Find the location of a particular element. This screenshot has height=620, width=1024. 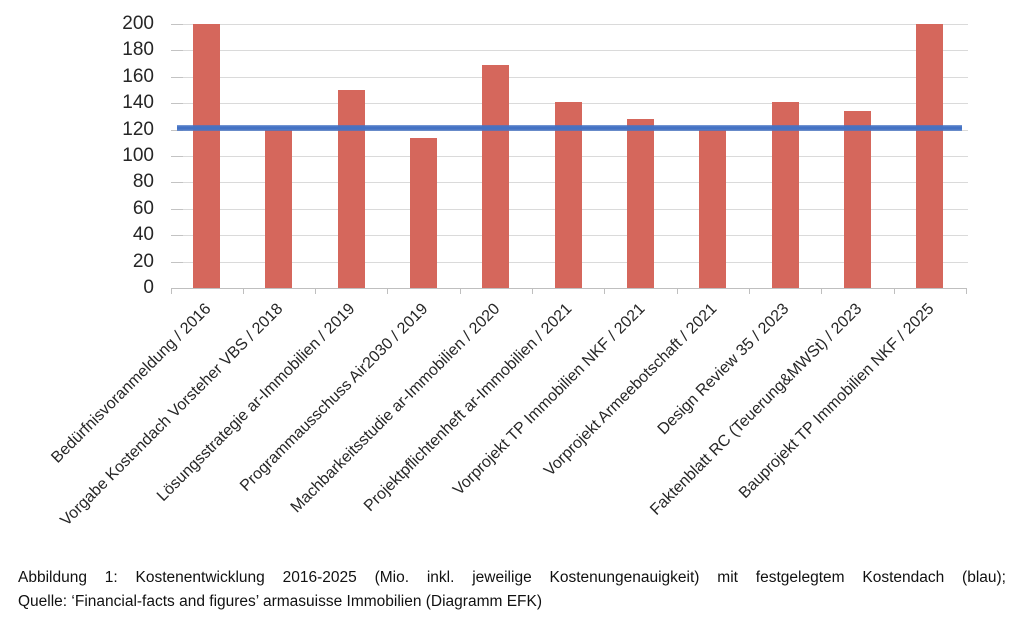

y-axis-label: 40 is located at coordinates (143, 235).